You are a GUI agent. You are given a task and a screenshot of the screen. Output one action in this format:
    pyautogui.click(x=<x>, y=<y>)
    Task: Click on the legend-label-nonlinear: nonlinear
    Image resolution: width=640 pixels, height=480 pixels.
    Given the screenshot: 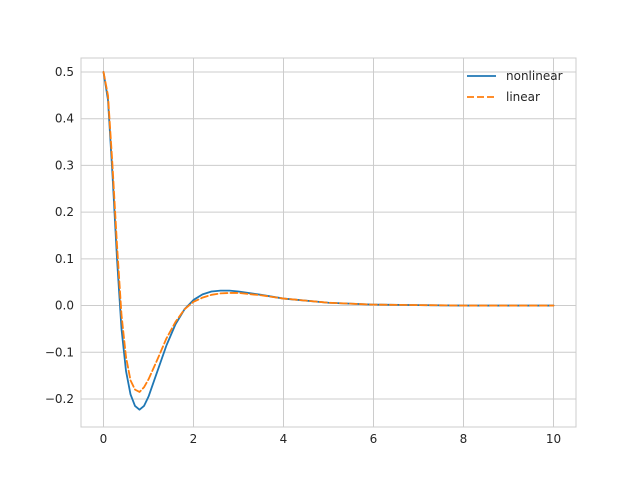 What is the action you would take?
    pyautogui.click(x=534, y=76)
    